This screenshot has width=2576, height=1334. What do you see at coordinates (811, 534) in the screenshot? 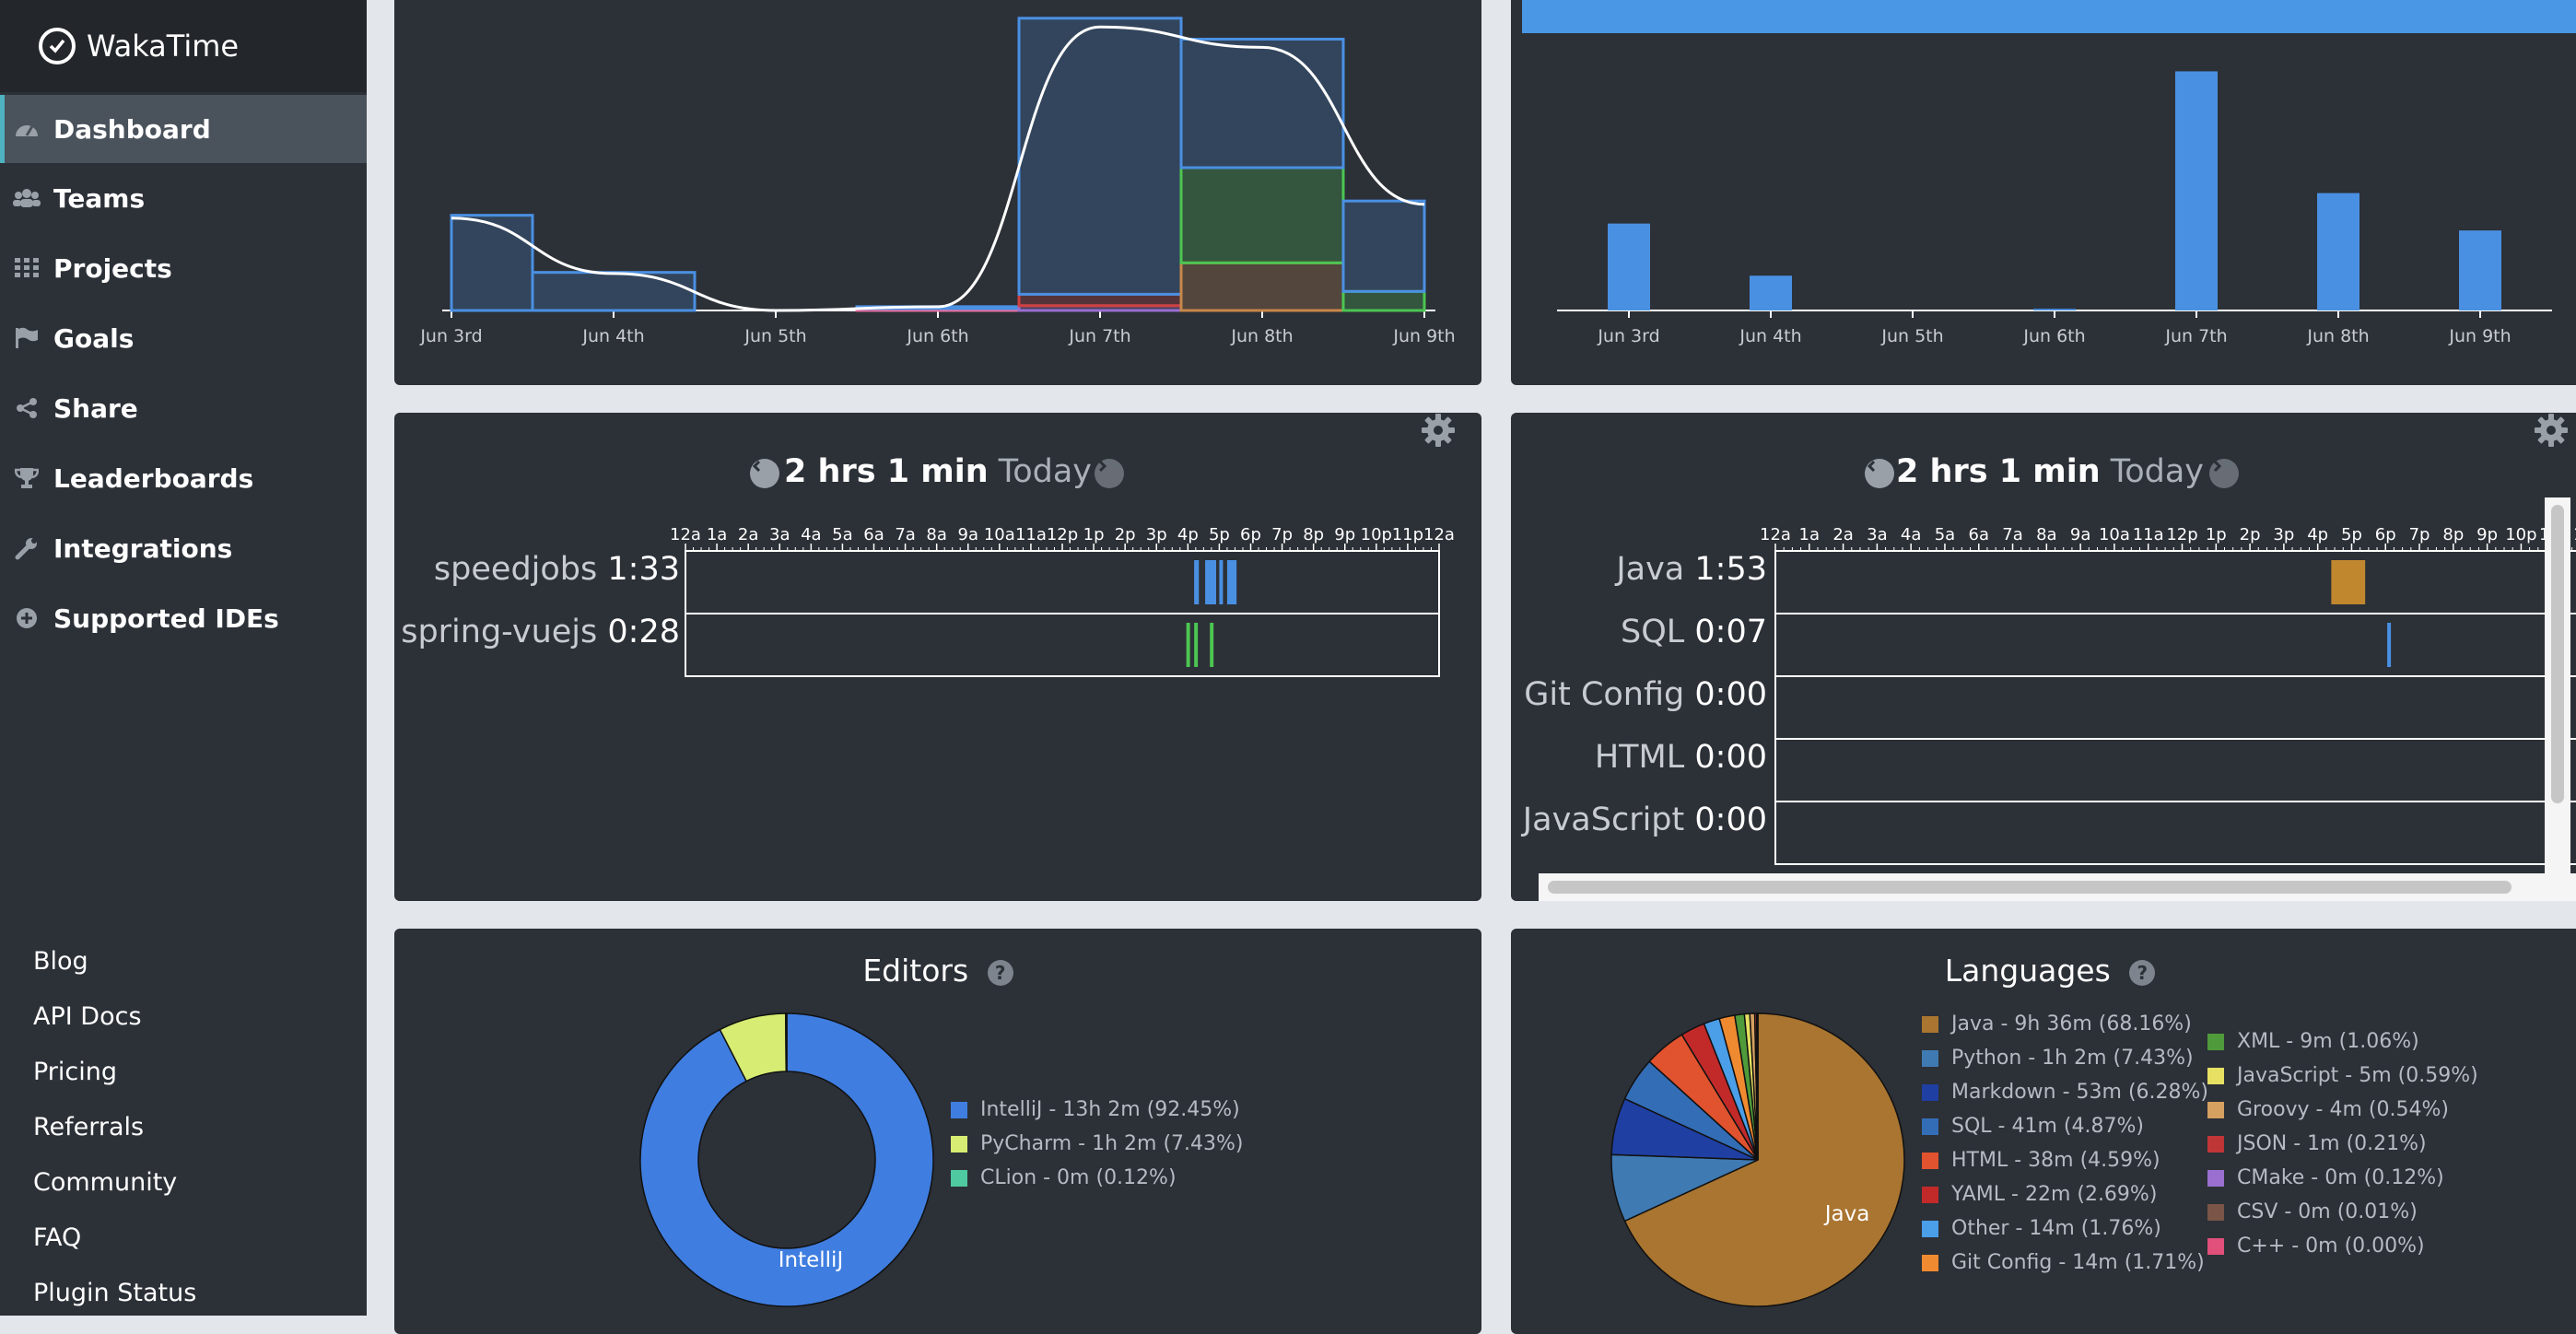
I see `hour-tick-label: 4a` at bounding box center [811, 534].